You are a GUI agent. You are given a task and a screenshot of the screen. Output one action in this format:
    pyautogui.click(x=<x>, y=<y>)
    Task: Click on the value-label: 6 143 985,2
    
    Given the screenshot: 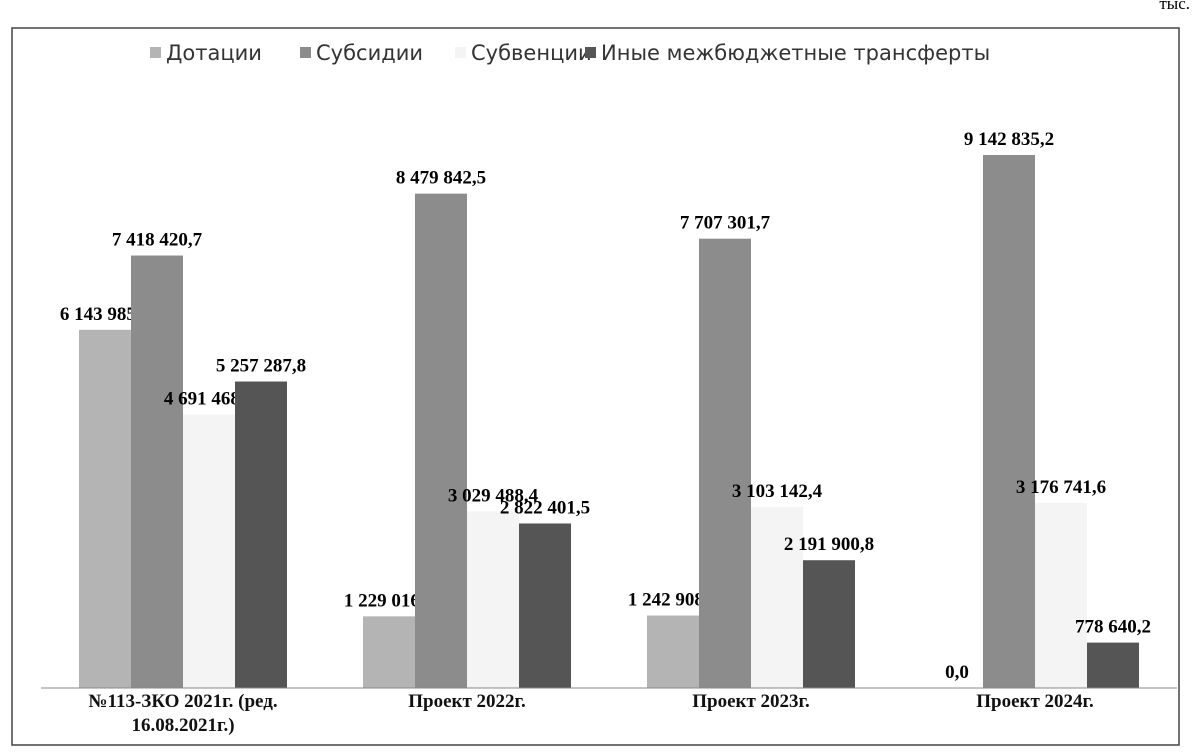 What is the action you would take?
    pyautogui.click(x=105, y=314)
    